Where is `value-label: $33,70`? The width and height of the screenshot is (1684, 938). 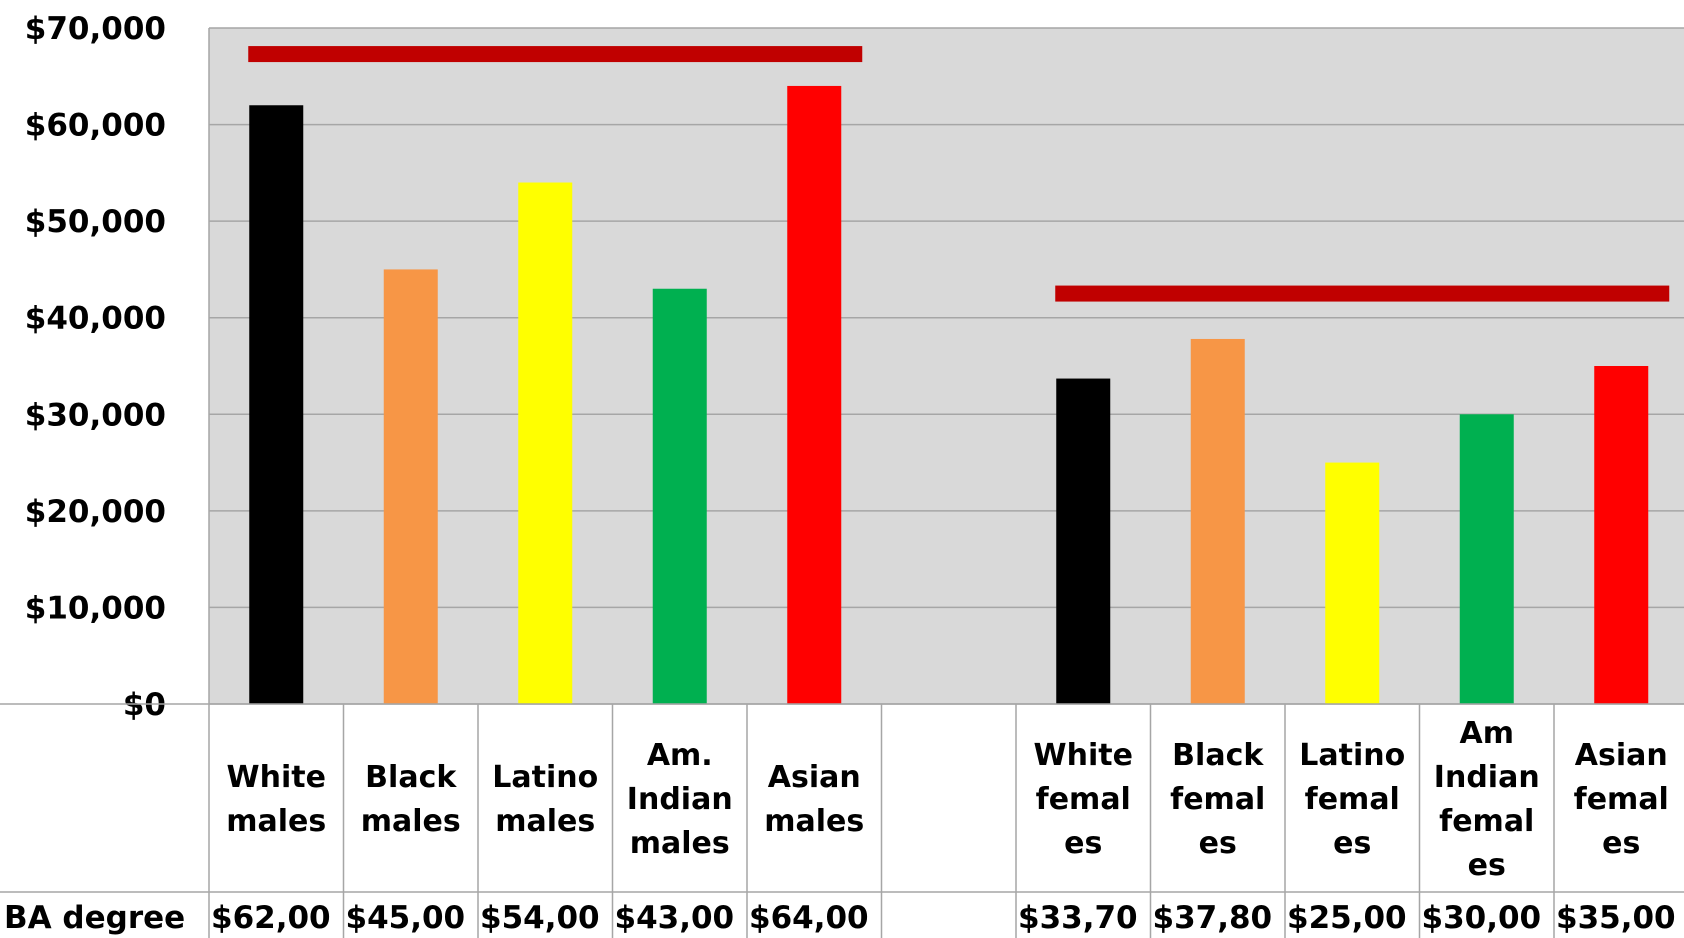
value-label: $33,70 is located at coordinates (1078, 918).